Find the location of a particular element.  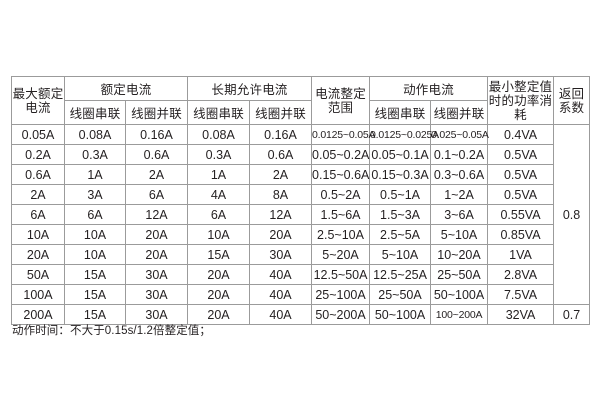

cell-action-series: 12.5~25A is located at coordinates (400, 274).